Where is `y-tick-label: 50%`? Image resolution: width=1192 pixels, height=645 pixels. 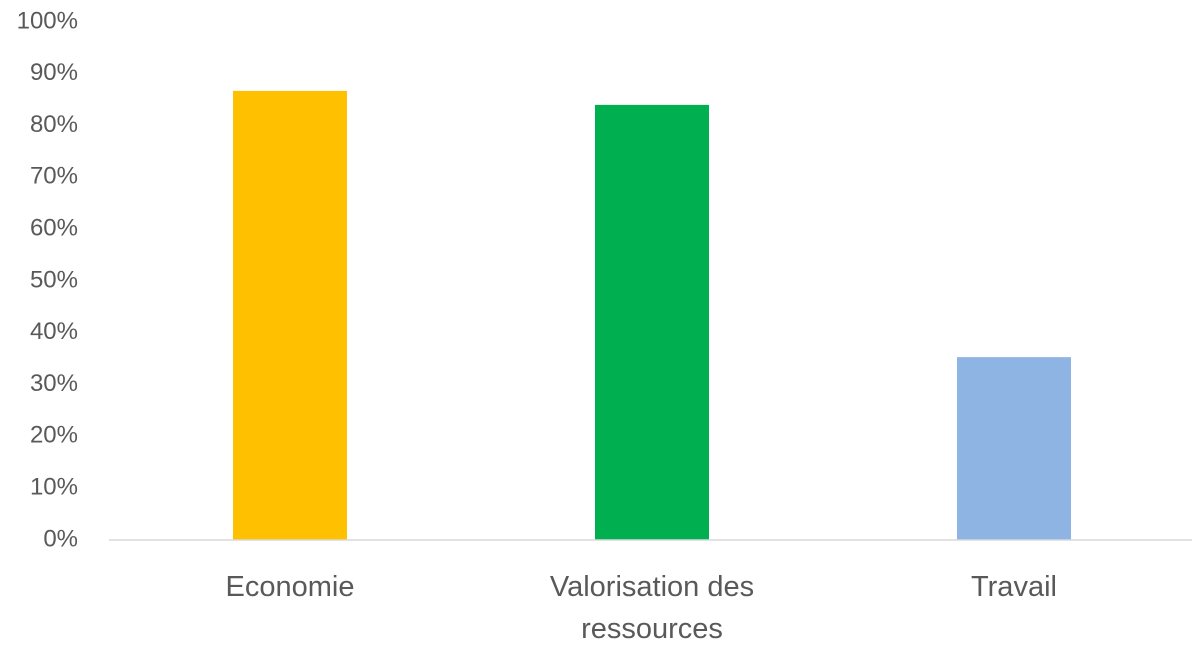 y-tick-label: 50% is located at coordinates (54, 279).